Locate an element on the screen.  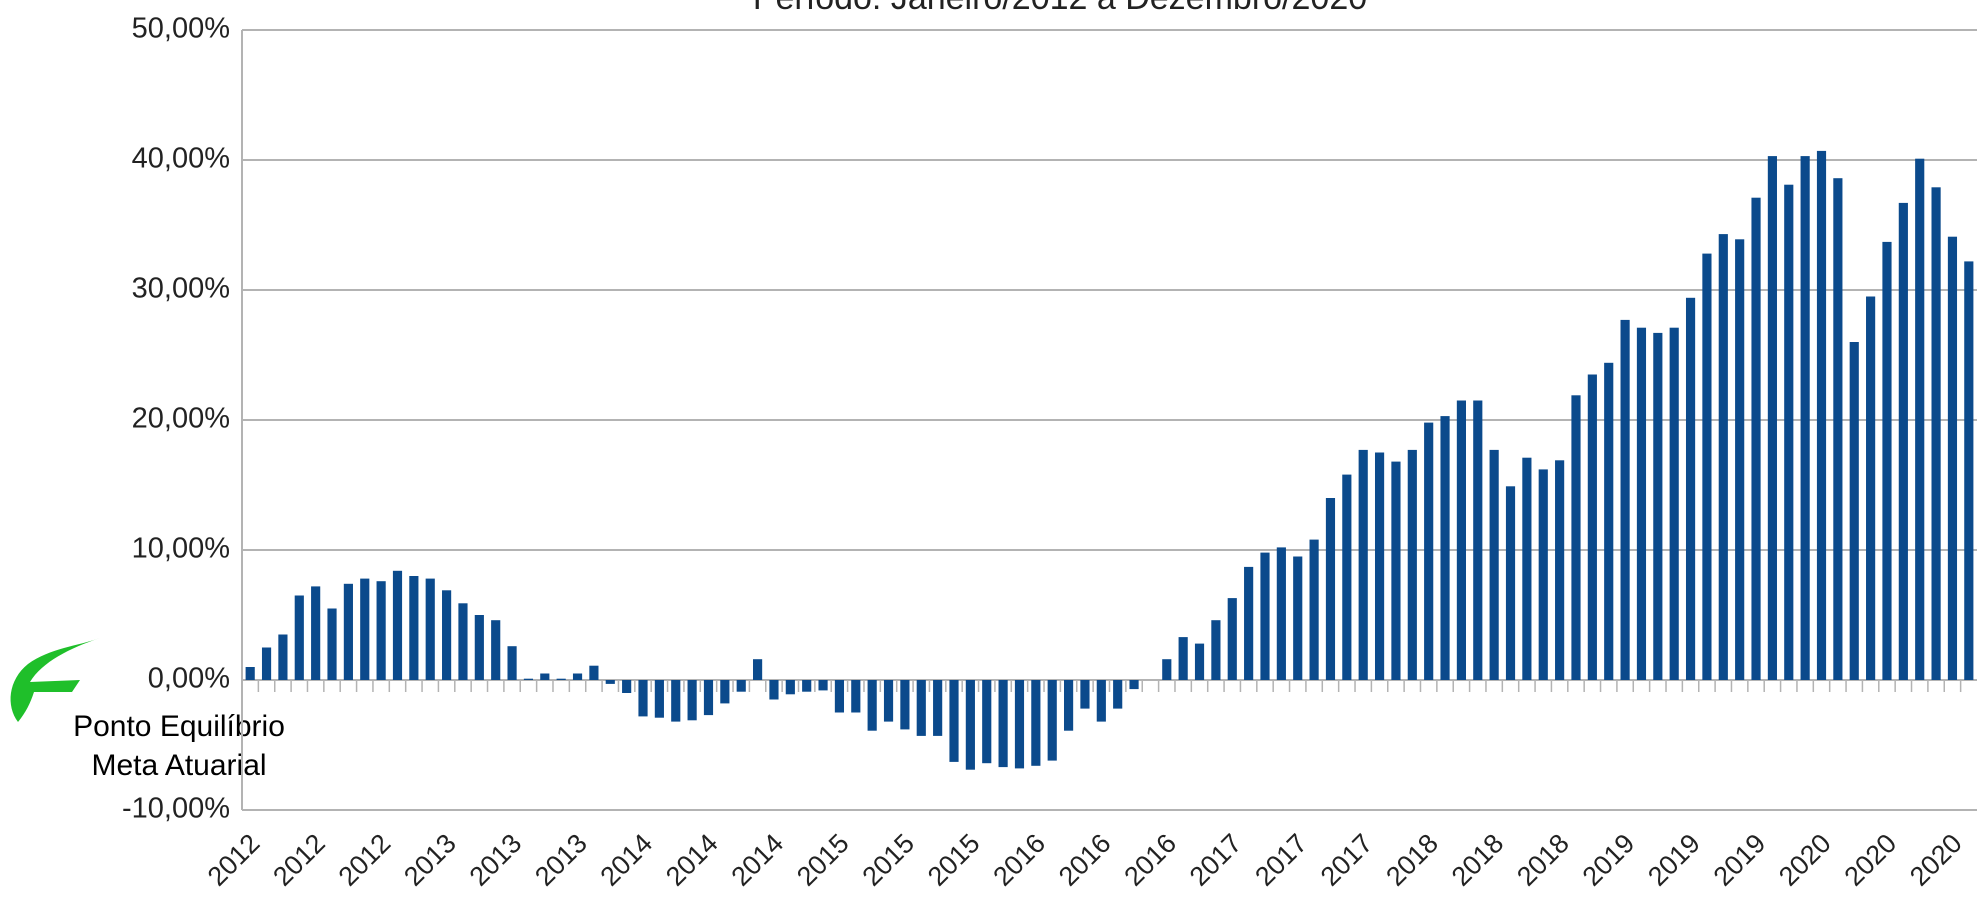
y-tick-label: 20,00% is located at coordinates (181, 419).